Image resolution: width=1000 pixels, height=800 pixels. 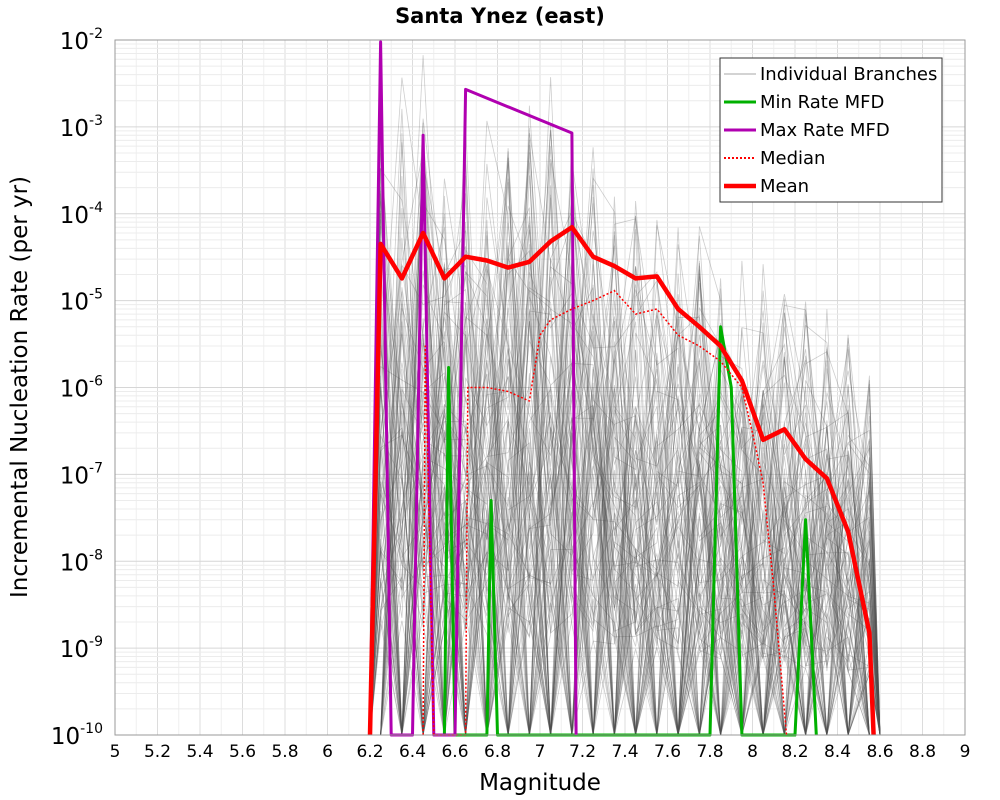 What do you see at coordinates (81, 474) in the screenshot?
I see `y-tick-label: 10⁻⁷` at bounding box center [81, 474].